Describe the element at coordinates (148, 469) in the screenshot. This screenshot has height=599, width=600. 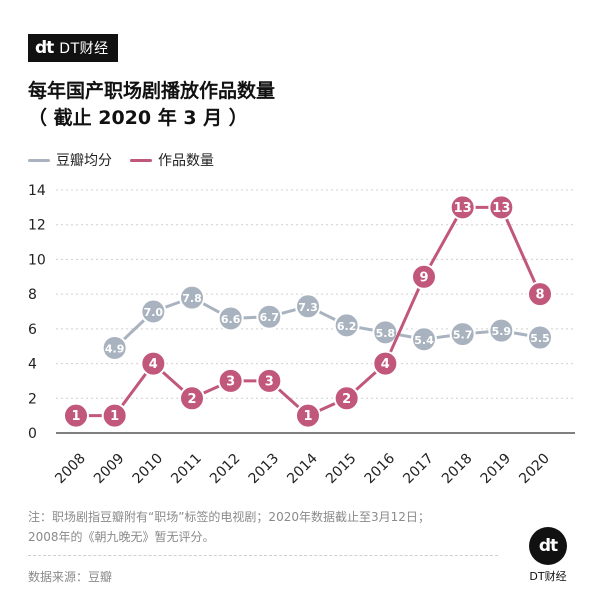
I see `x-tick-label: 2010` at that location.